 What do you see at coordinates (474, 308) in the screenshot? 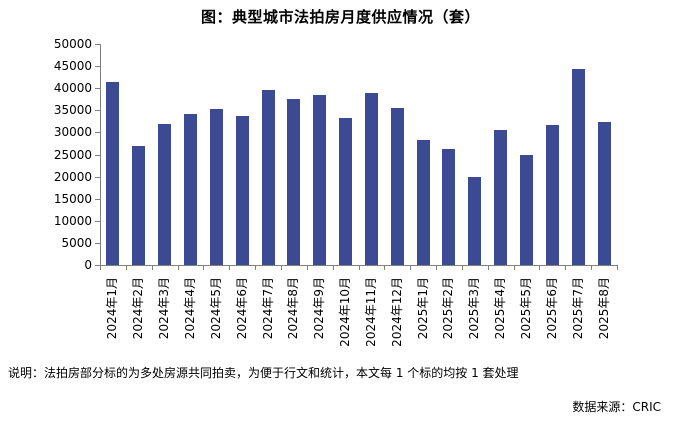
I see `x-axis-label: 2025年3月` at bounding box center [474, 308].